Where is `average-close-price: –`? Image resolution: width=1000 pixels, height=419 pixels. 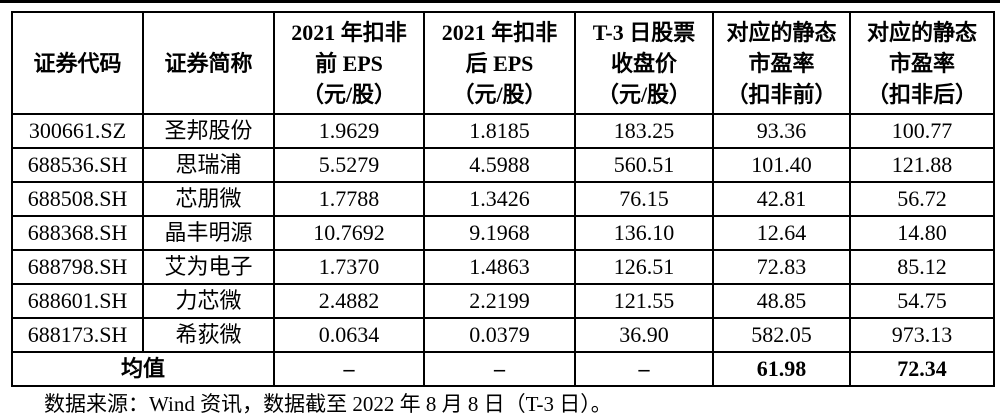 average-close-price: – is located at coordinates (644, 369).